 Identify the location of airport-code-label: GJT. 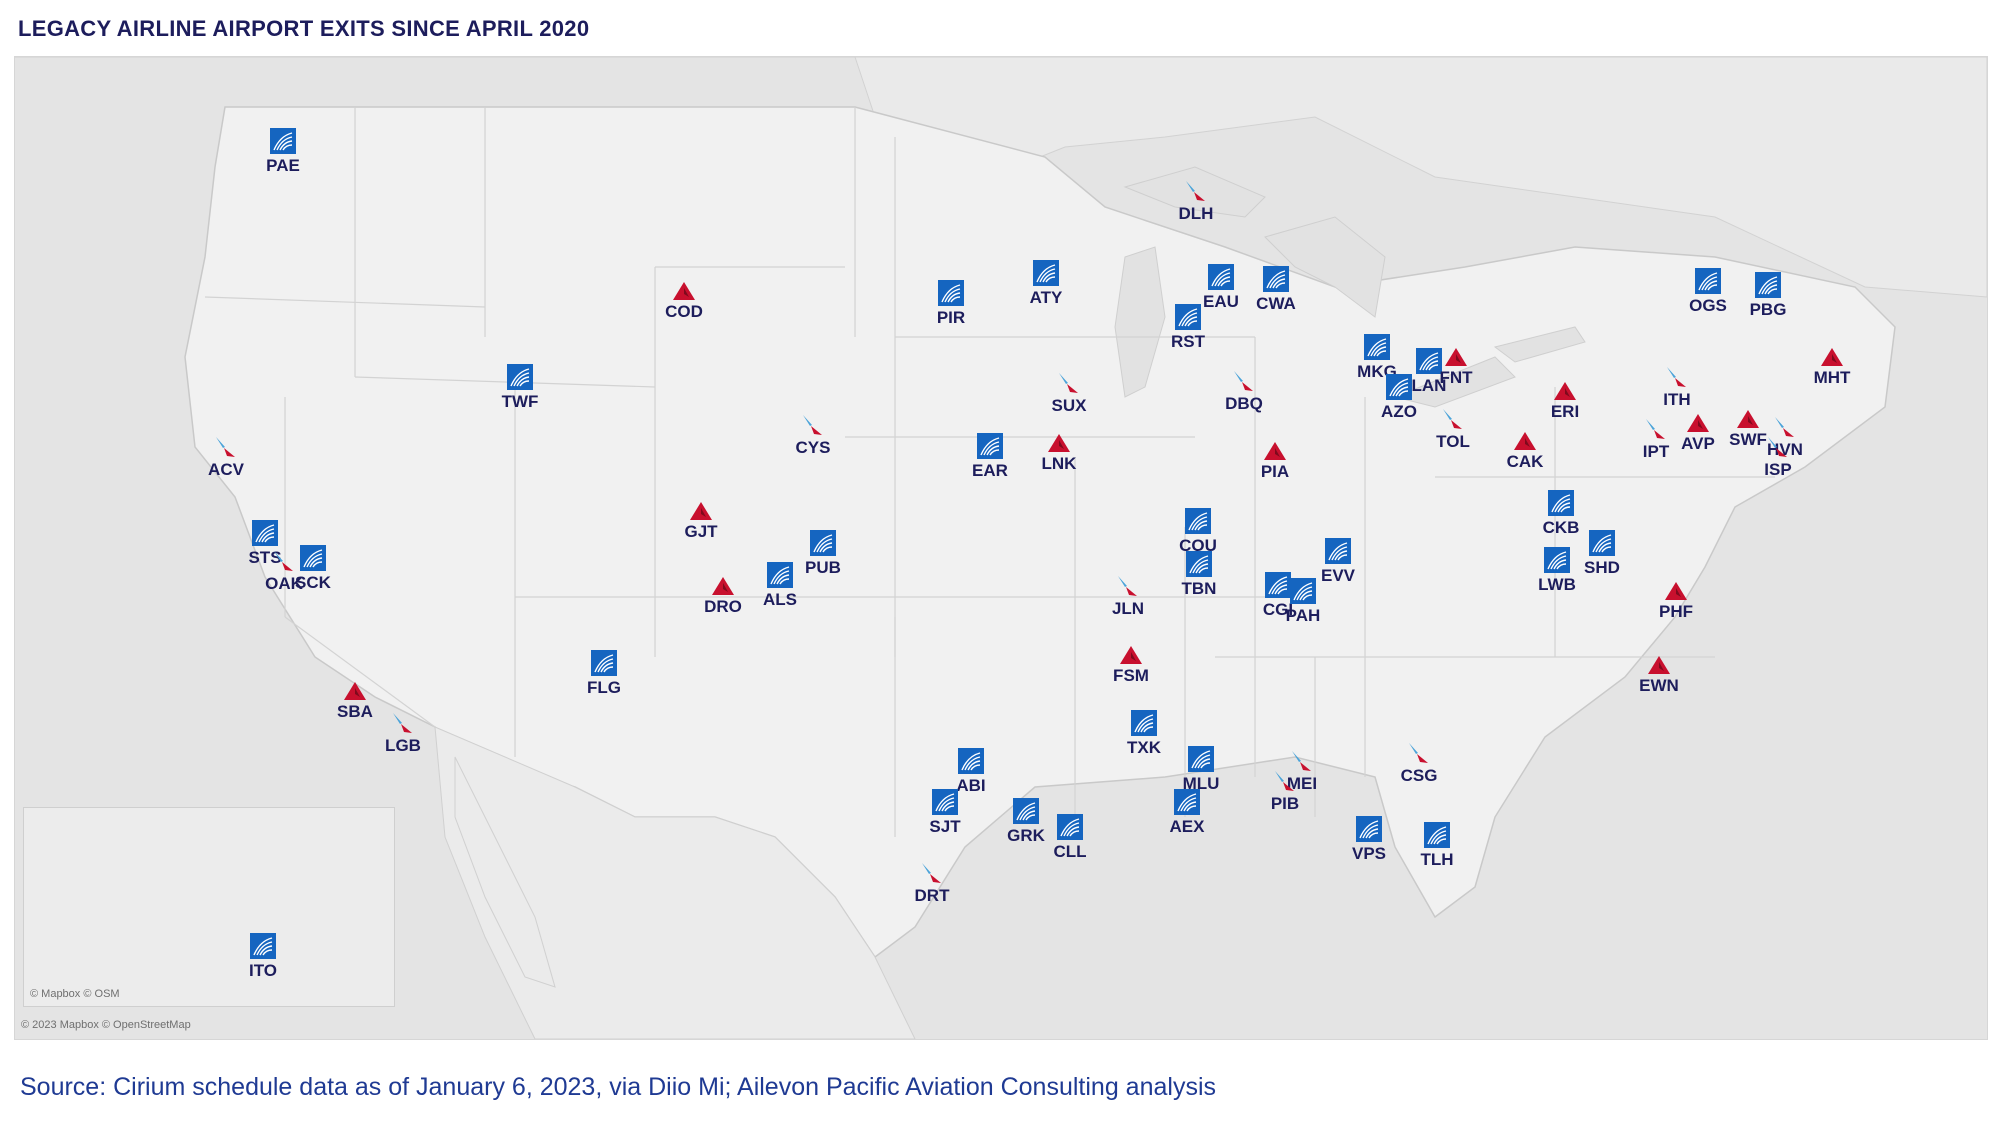
(701, 531).